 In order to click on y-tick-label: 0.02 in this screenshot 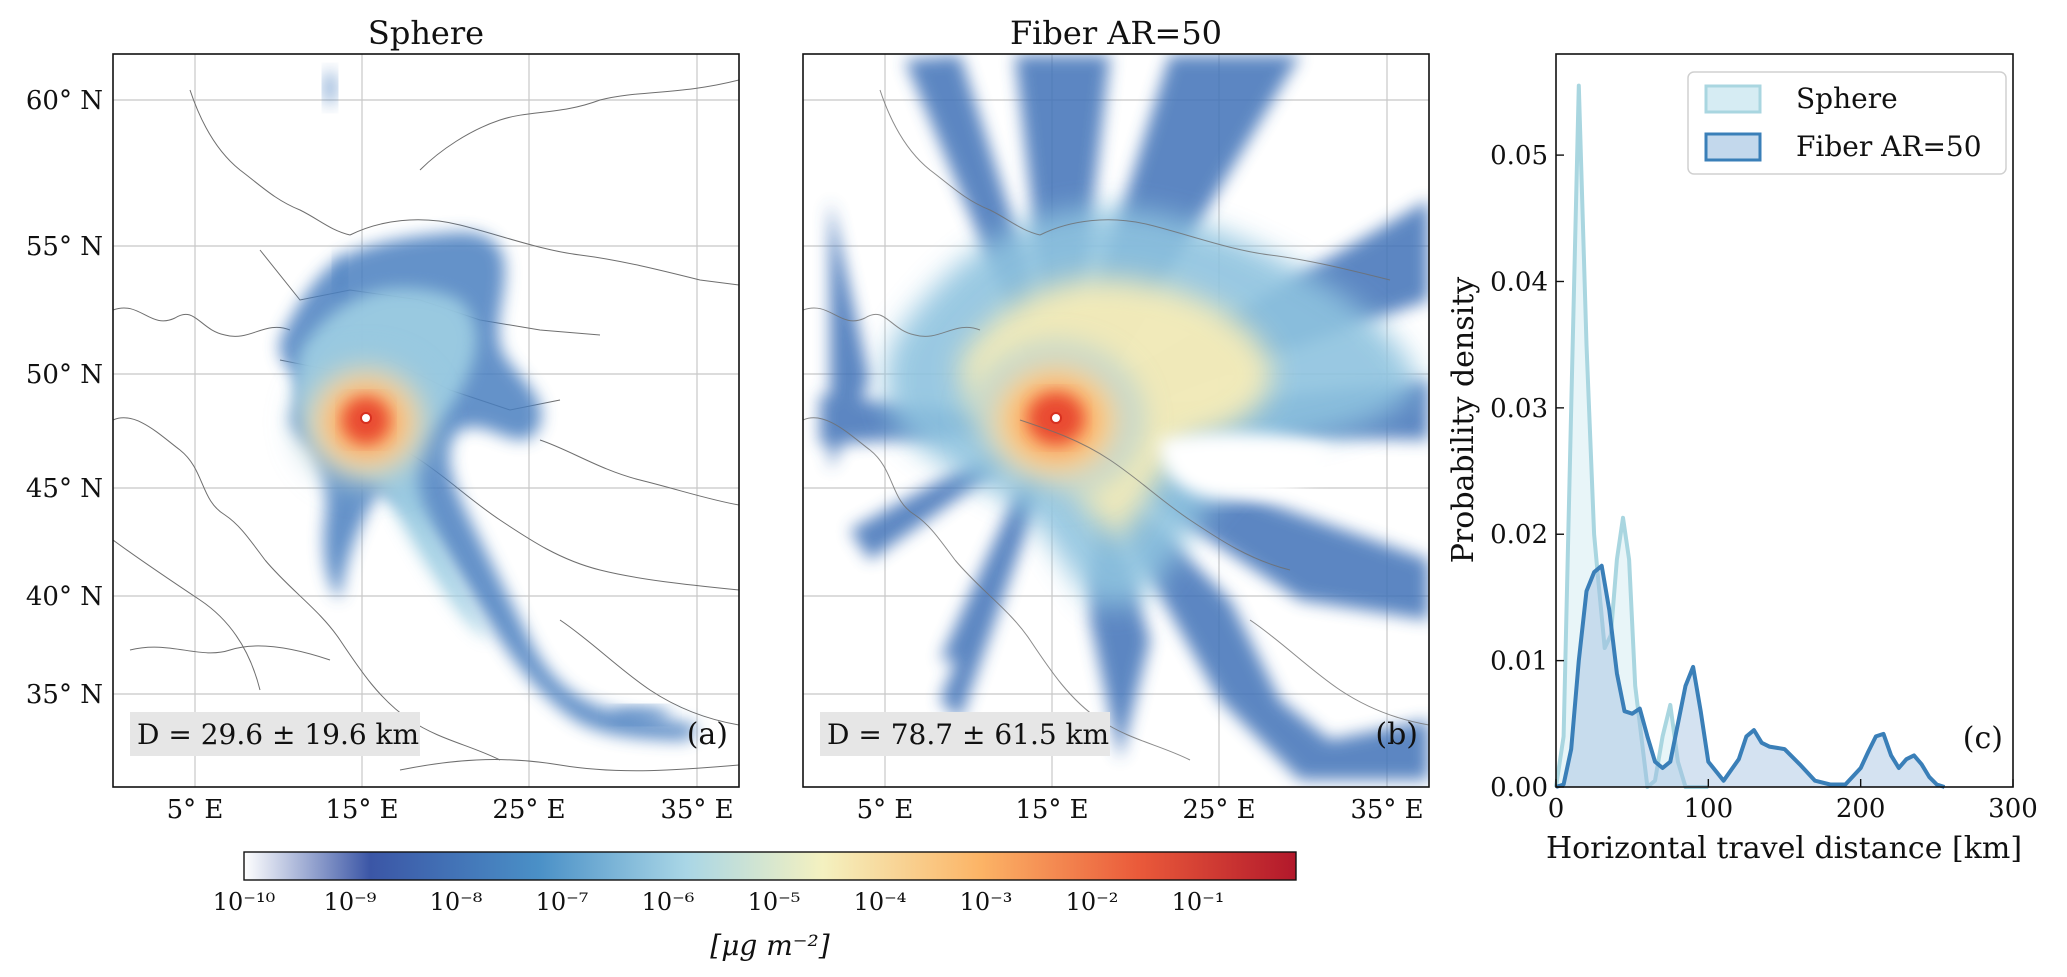, I will do `click(1519, 535)`.